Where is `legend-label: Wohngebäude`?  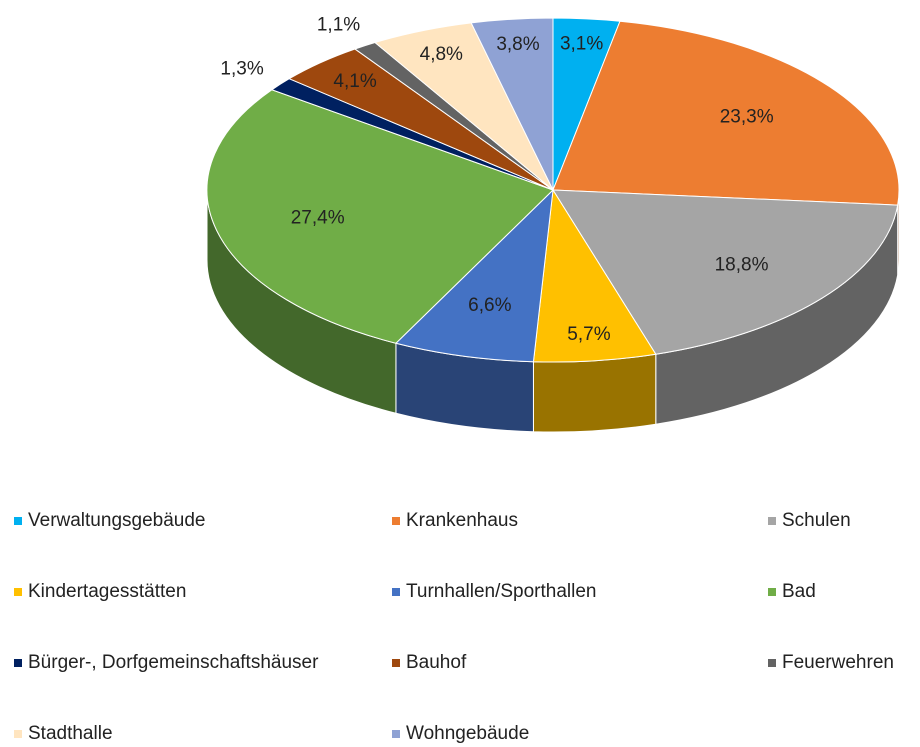 legend-label: Wohngebäude is located at coordinates (467, 733).